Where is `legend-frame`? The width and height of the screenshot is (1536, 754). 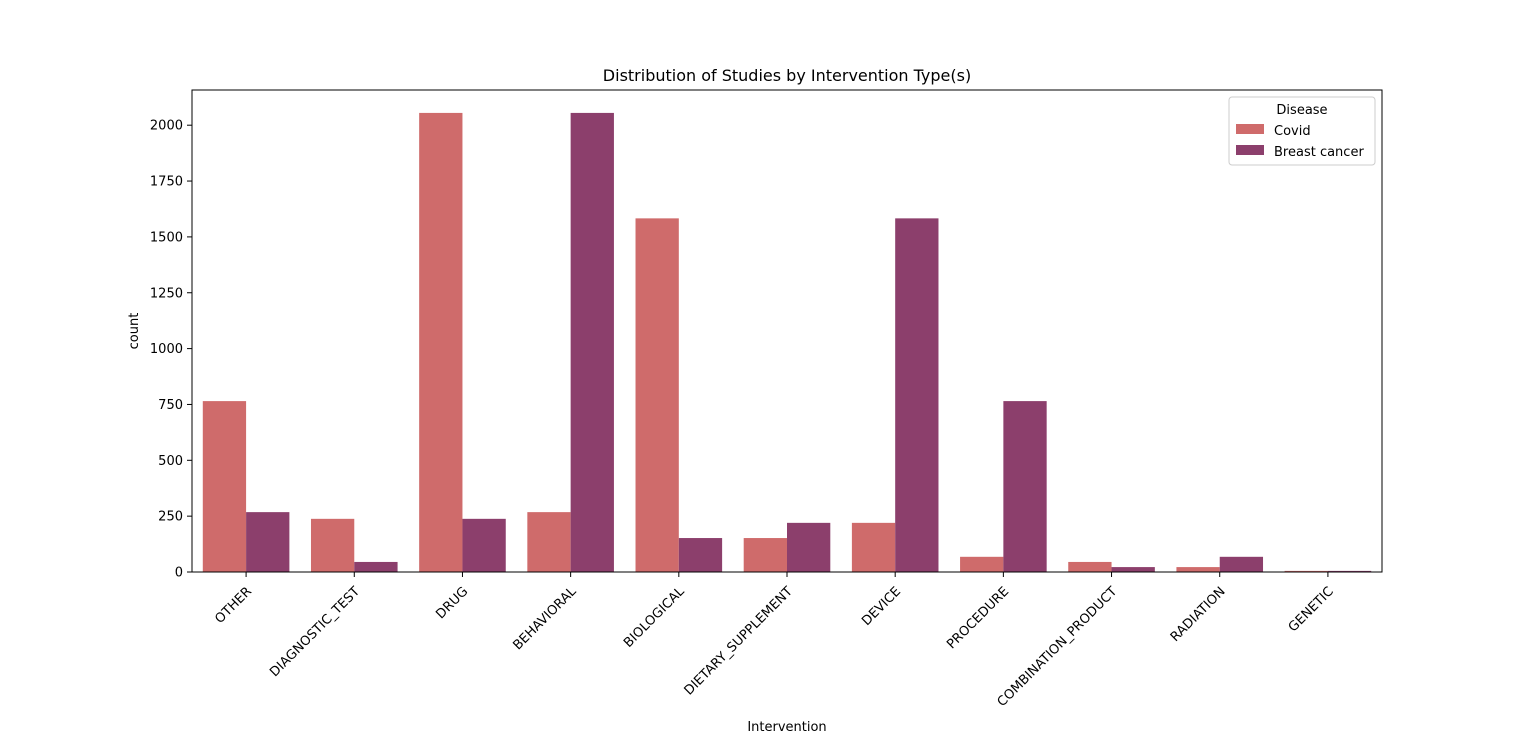
legend-frame is located at coordinates (1302, 131).